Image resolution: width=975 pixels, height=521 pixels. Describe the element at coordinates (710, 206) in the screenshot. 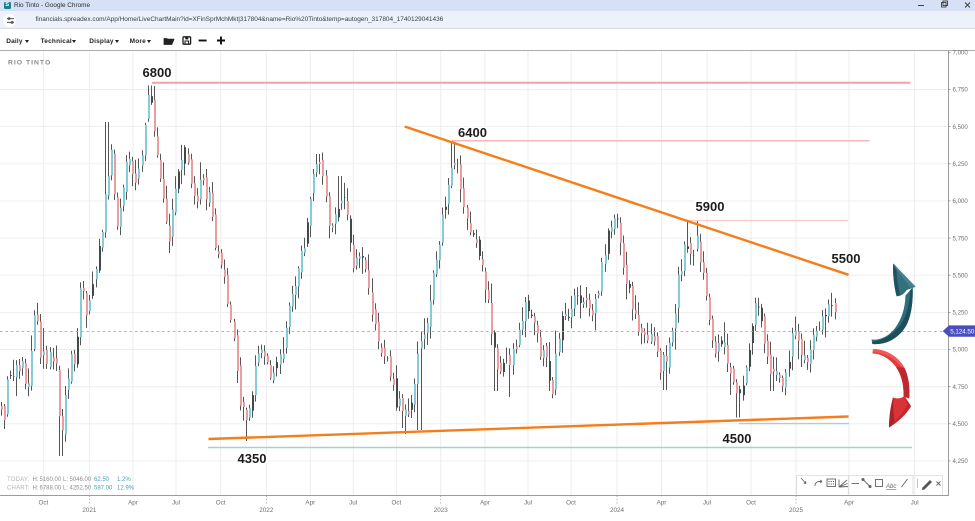

I see `svg-text: 5900` at that location.